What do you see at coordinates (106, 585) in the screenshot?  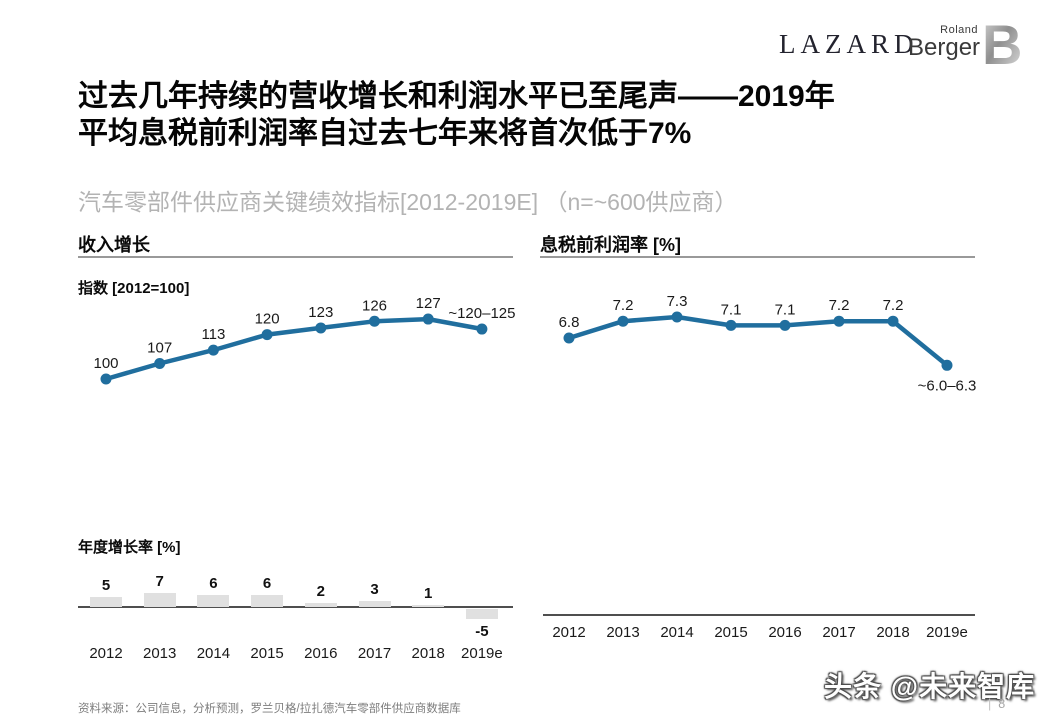 I see `annual-growth-value-label: 5` at bounding box center [106, 585].